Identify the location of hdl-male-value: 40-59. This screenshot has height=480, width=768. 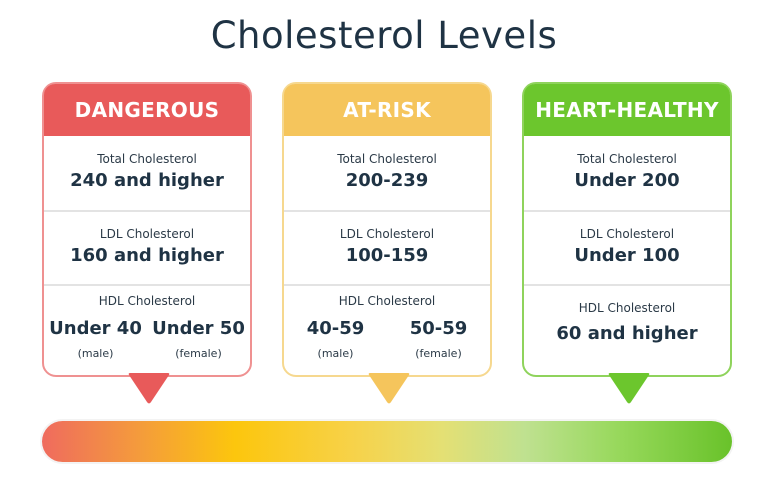
(335, 328).